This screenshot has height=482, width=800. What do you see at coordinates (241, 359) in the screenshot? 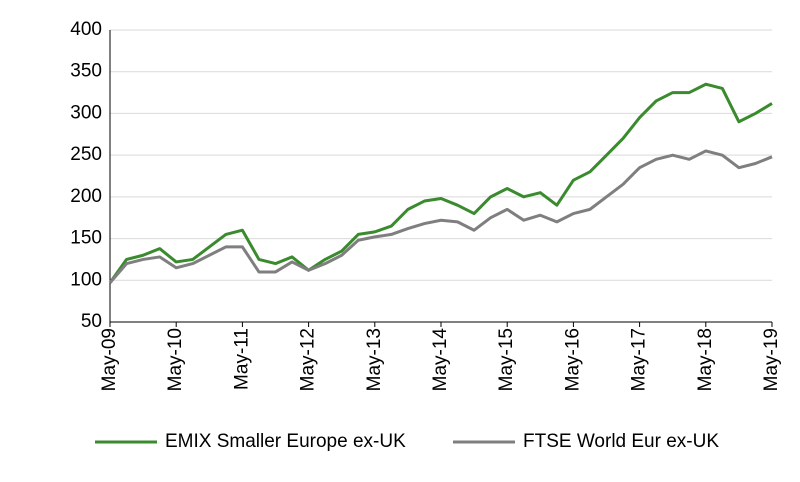
I see `x-tick-label: May-11` at bounding box center [241, 359].